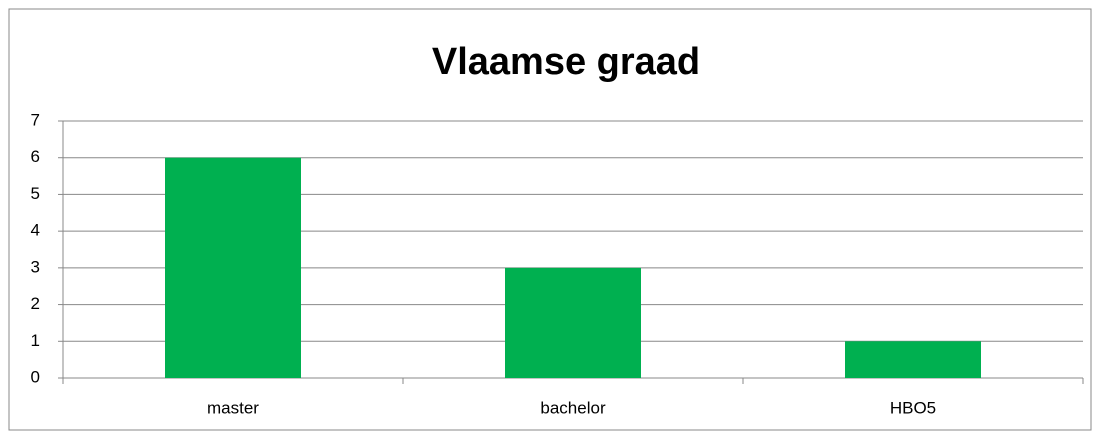 The height and width of the screenshot is (439, 1100). What do you see at coordinates (35, 230) in the screenshot?
I see `y-tick-label: 4` at bounding box center [35, 230].